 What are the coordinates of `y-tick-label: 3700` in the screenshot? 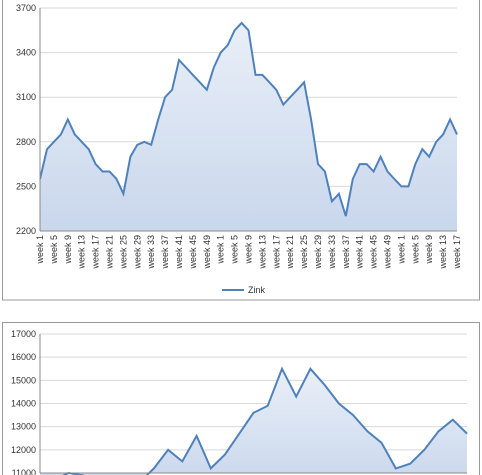 It's located at (26, 8).